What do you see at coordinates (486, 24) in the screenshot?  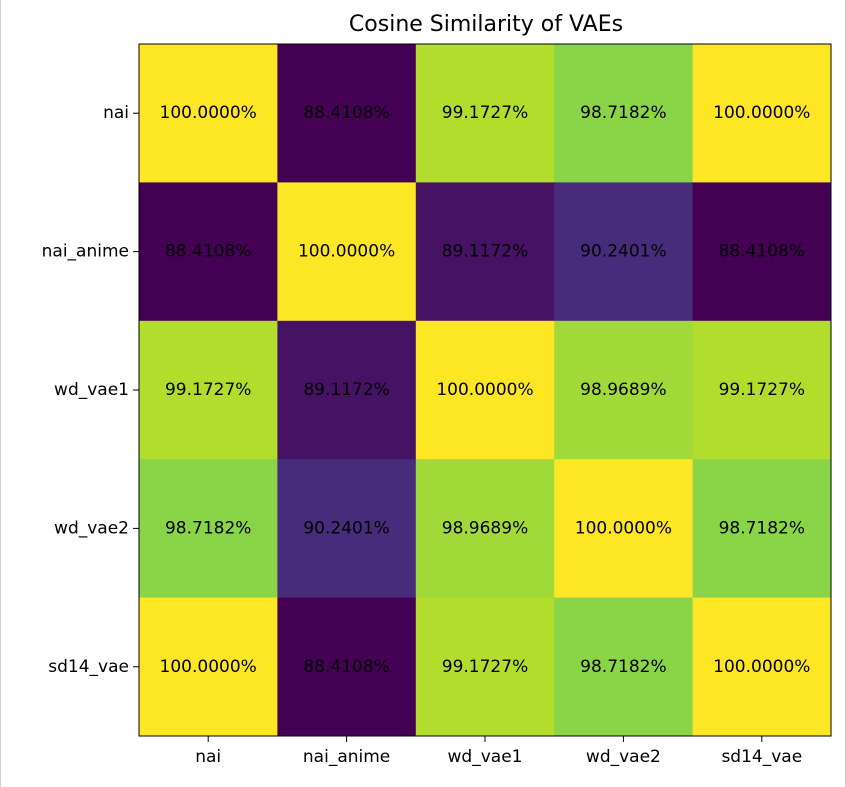 I see `chart-title: Cosine Similarity of VAEs` at bounding box center [486, 24].